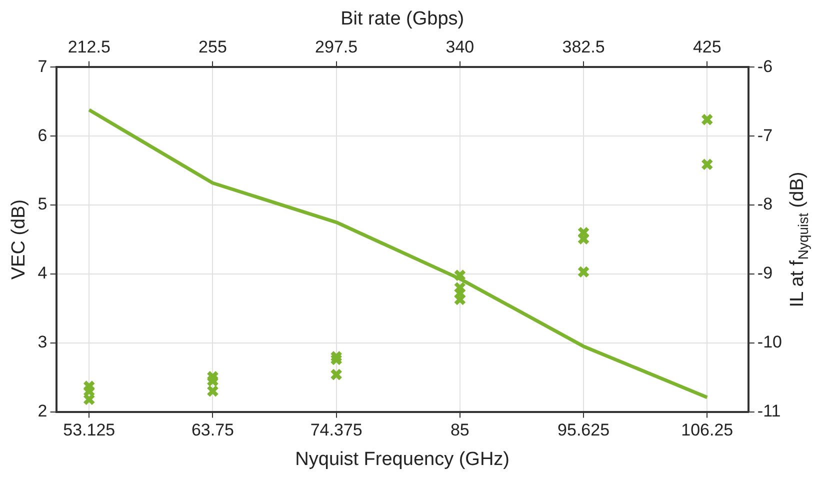 The image size is (815, 479). Describe the element at coordinates (402, 459) in the screenshot. I see `x-axis-title: Nyquist Frequency (GHz)` at that location.